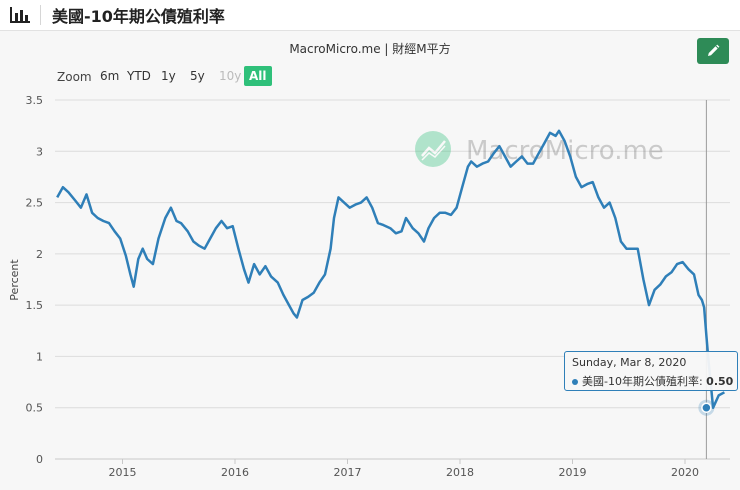  What do you see at coordinates (573, 472) in the screenshot?
I see `x-tick-label: 2019` at bounding box center [573, 472].